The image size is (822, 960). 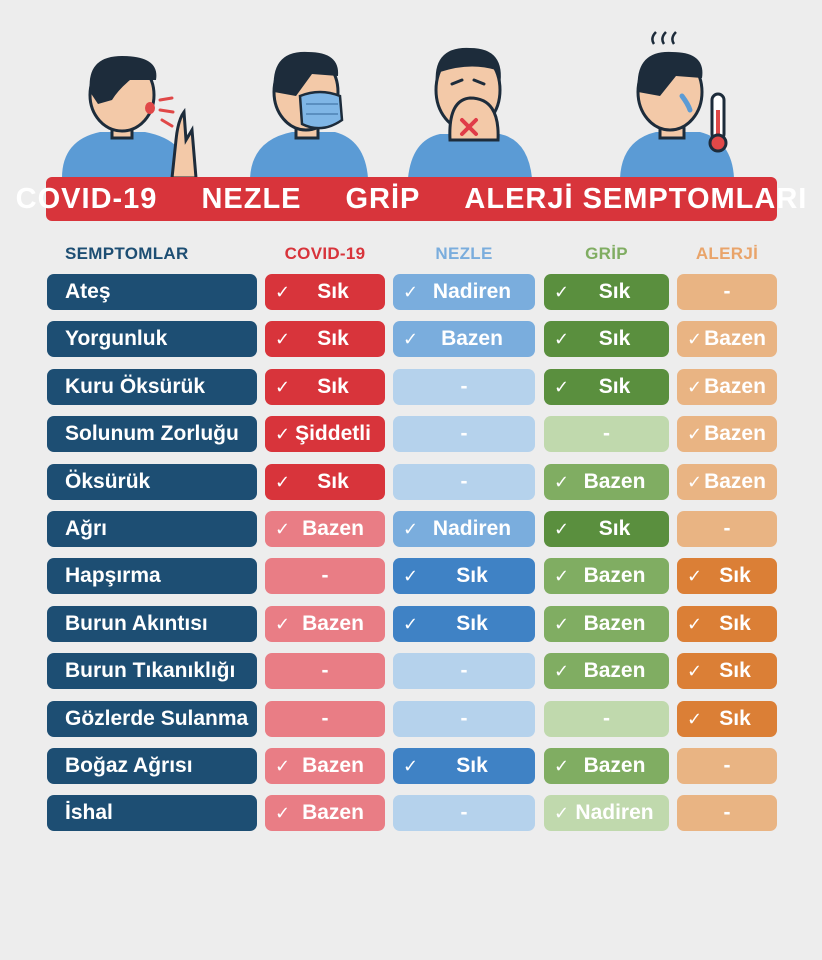 I want to click on table-row: Burun Akıntısı ✓ Bazen ✓ Sık ✓ Bazen ✓ Sık, so click(x=411, y=624).